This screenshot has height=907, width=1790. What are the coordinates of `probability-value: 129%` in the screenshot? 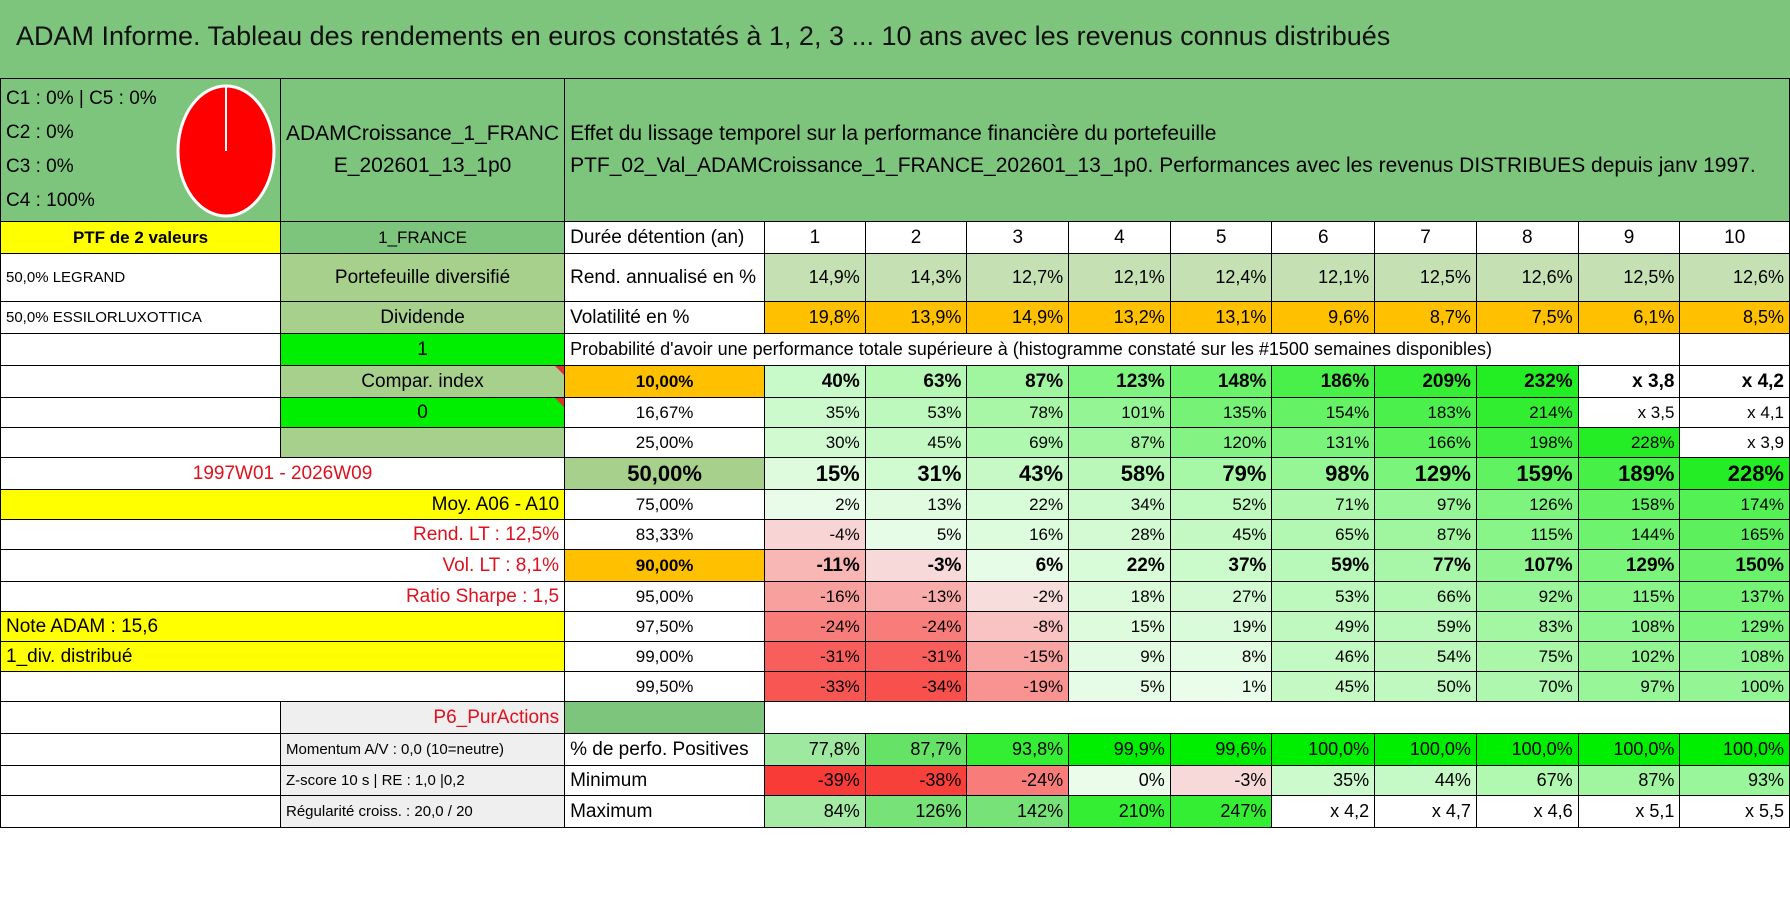 It's located at (1734, 626).